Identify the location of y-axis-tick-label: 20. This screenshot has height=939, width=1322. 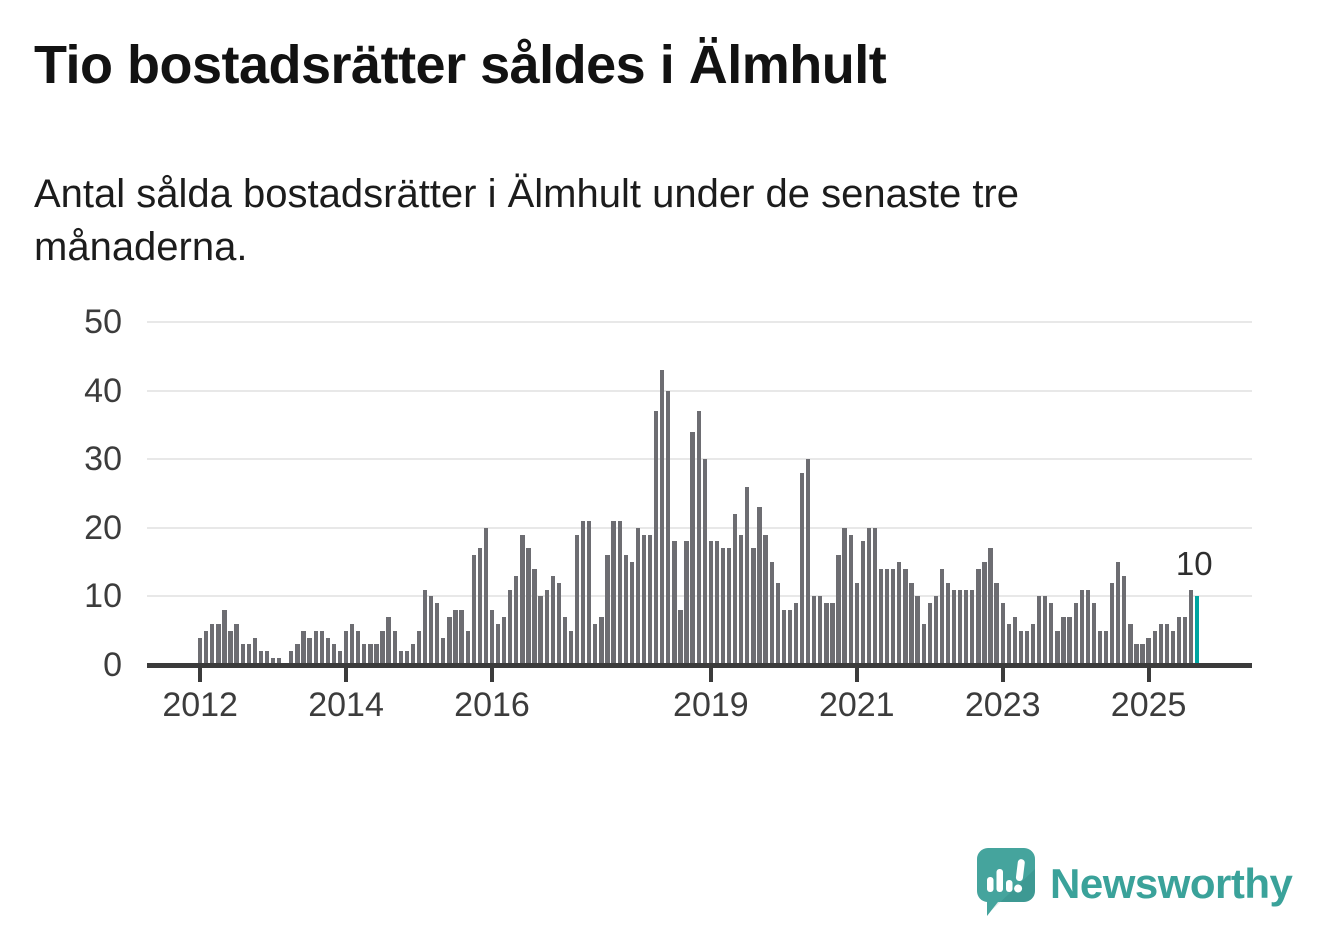
(103, 527).